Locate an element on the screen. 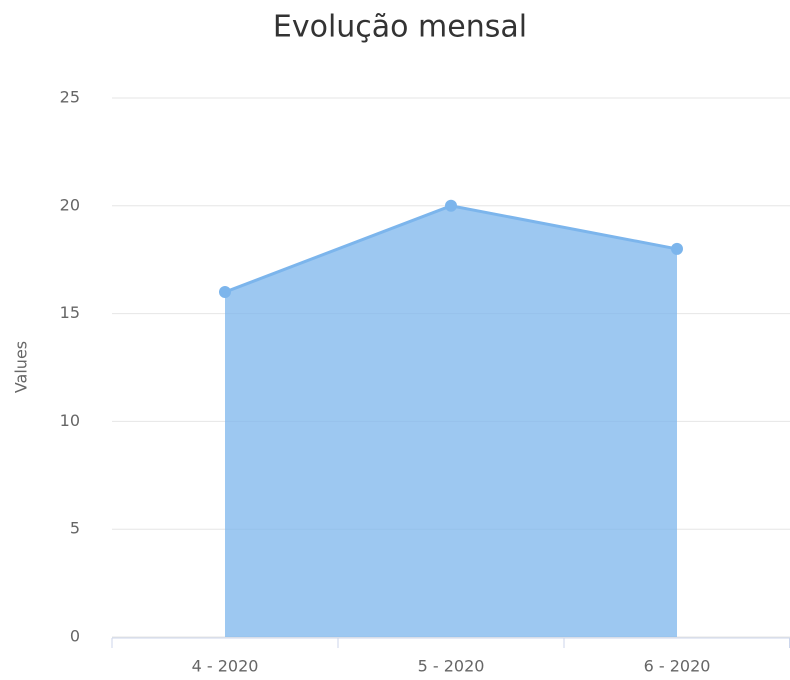 The width and height of the screenshot is (790, 680). y-axis-label: Values is located at coordinates (21, 367).